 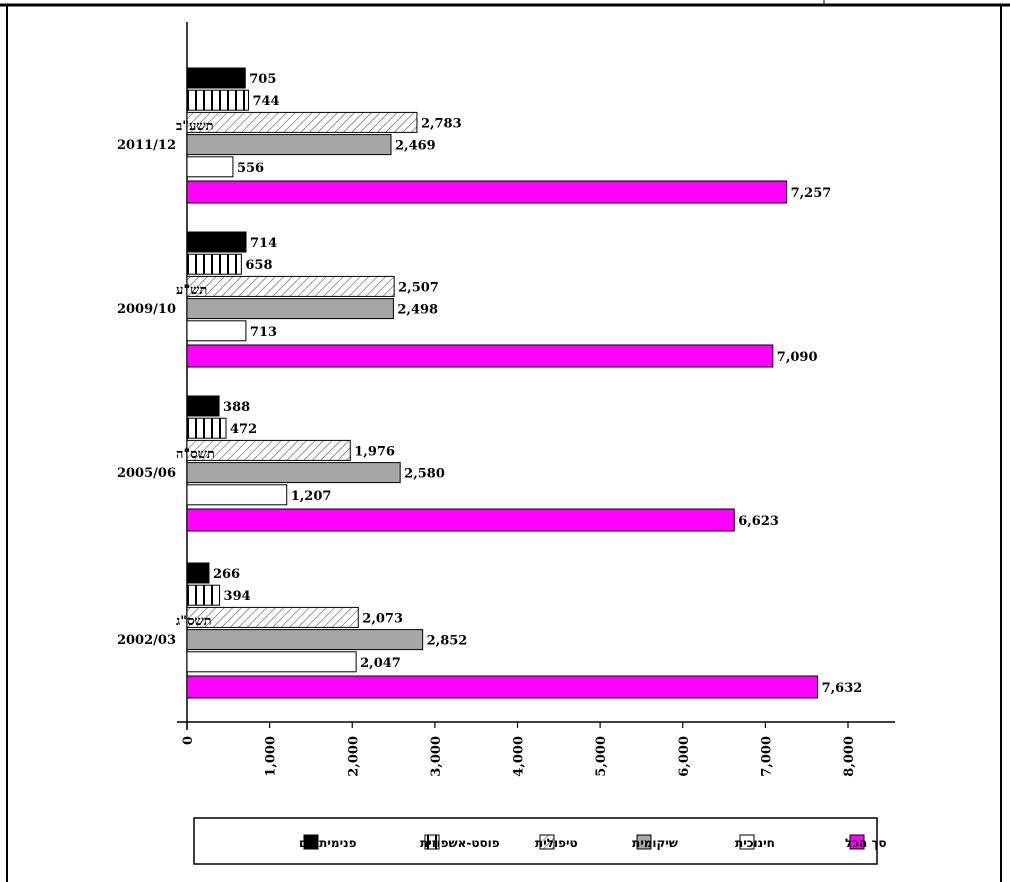 What do you see at coordinates (146, 473) in the screenshot?
I see `category-sublabel: 2005/06` at bounding box center [146, 473].